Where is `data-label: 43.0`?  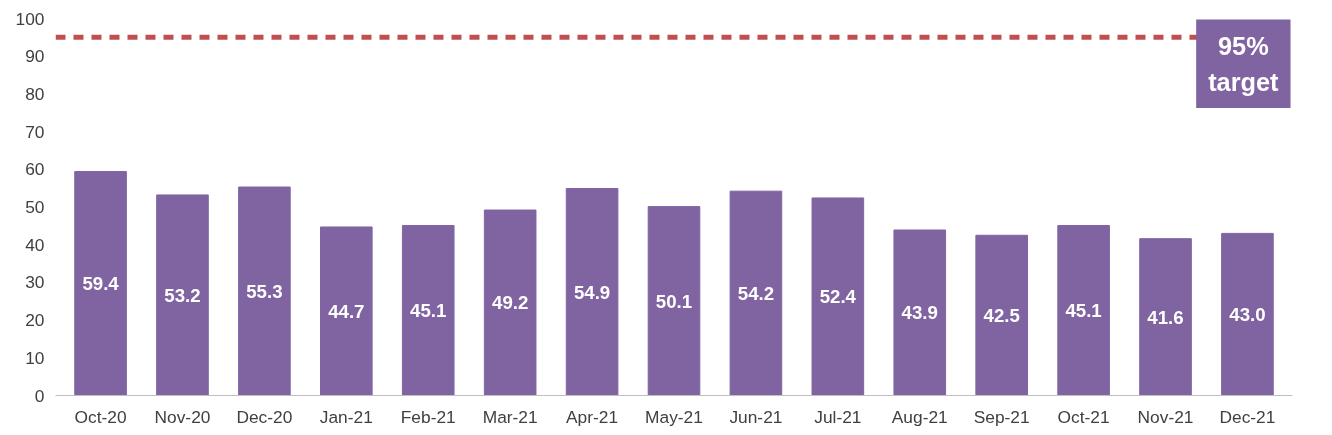
data-label: 43.0 is located at coordinates (1247, 314).